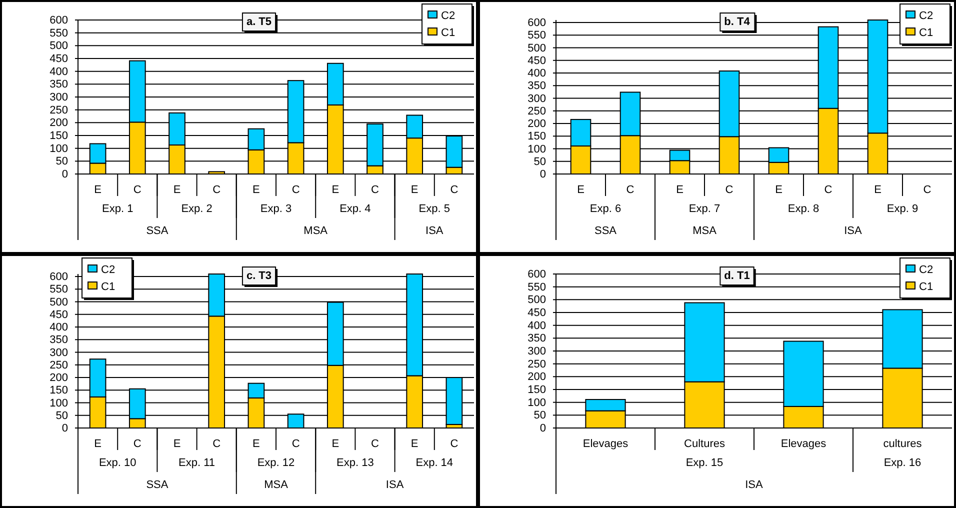 The width and height of the screenshot is (956, 508). I want to click on text: Exp. 3, so click(276, 209).